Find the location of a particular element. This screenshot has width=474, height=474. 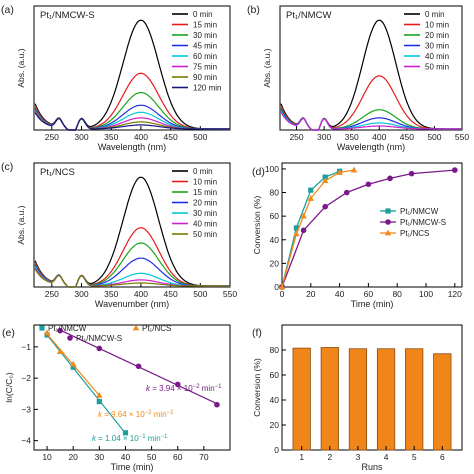

rate-exponent: −1 is located at coordinates (143, 437).